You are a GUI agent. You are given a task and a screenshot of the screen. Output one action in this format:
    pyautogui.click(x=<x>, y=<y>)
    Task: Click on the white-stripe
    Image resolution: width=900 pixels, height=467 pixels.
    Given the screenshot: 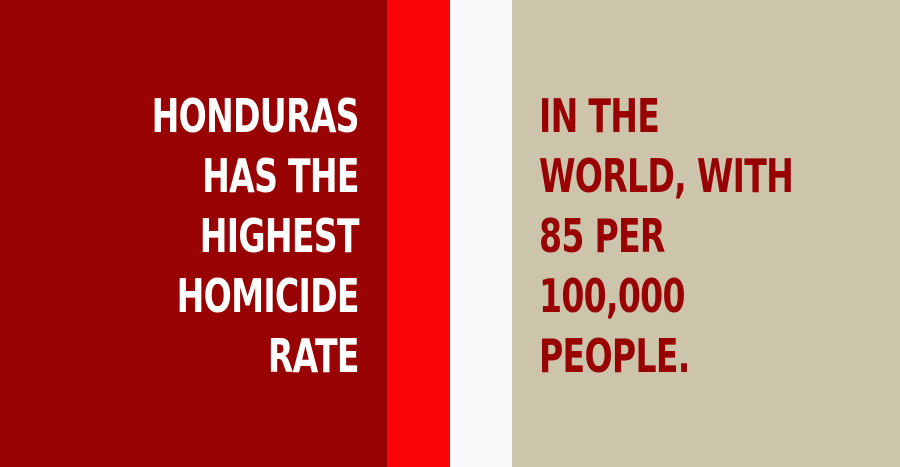 What is the action you would take?
    pyautogui.click(x=481, y=233)
    